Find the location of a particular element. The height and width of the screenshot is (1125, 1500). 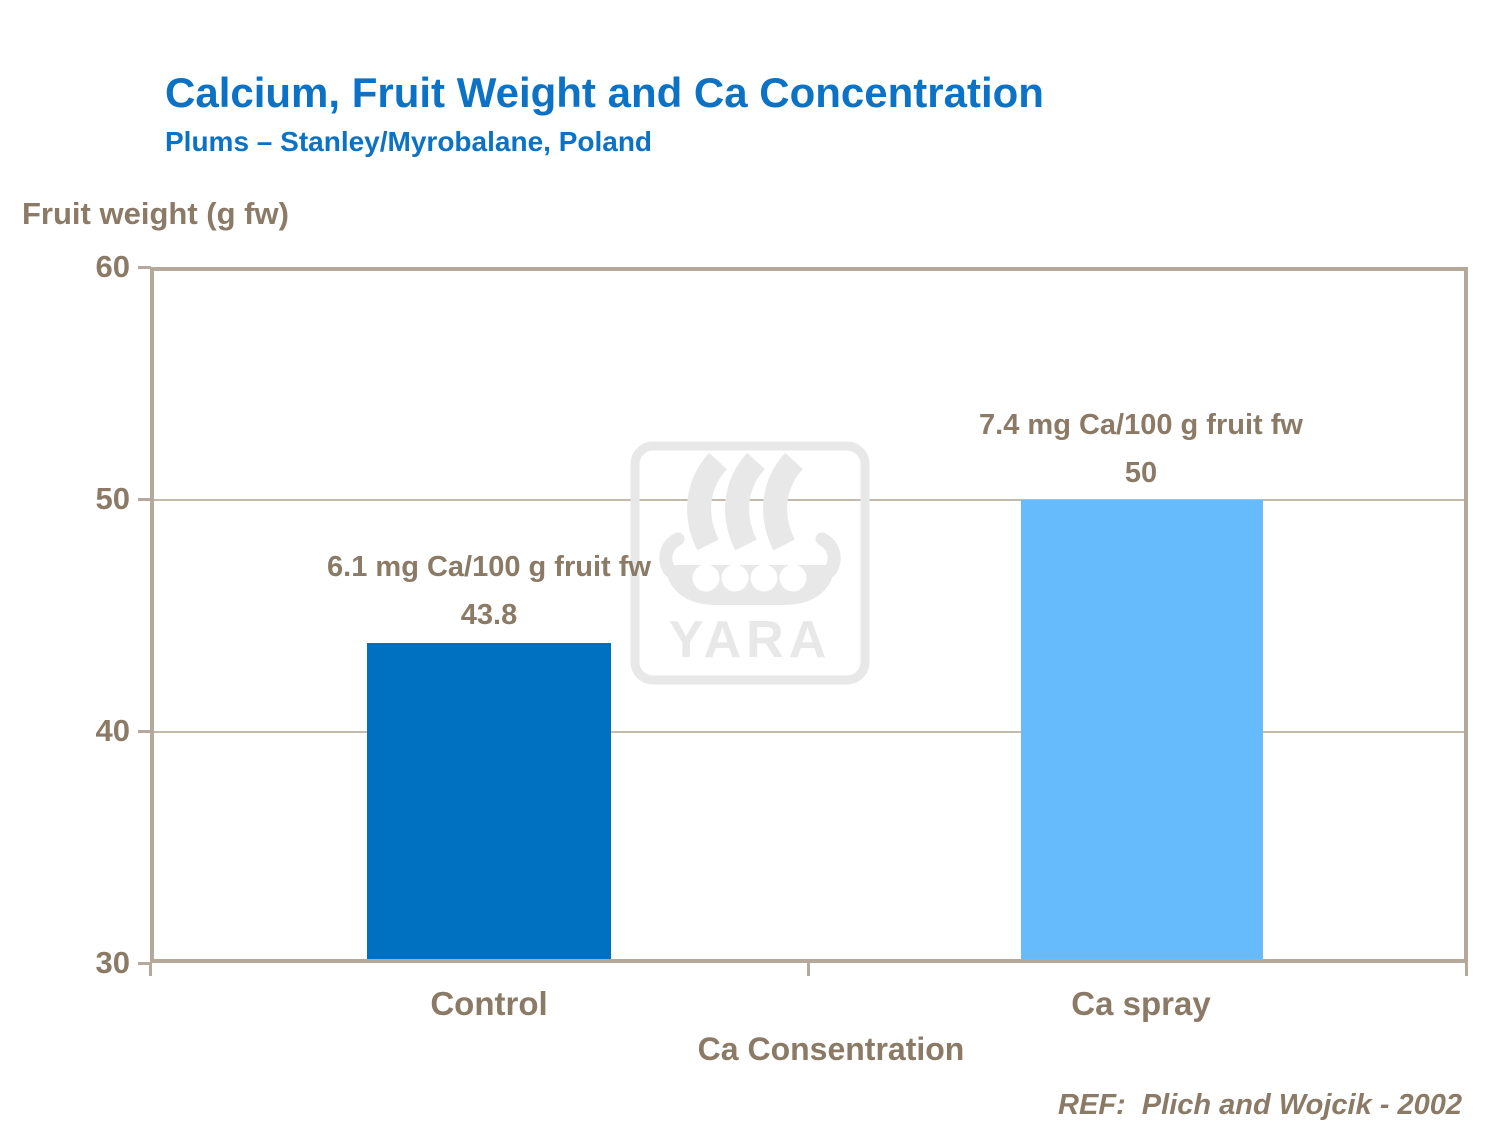

x-tick-mark-left is located at coordinates (150, 969).